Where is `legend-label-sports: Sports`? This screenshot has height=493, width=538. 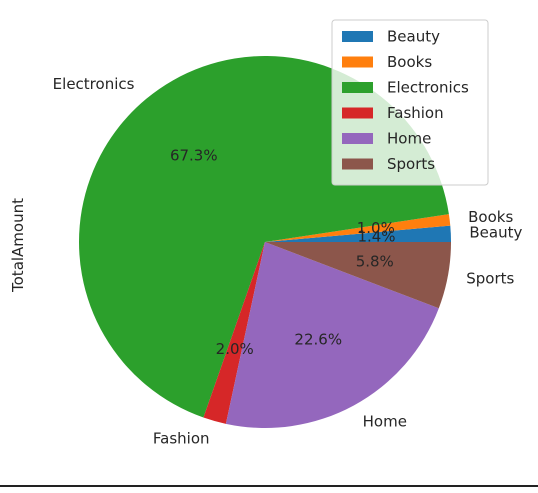 legend-label-sports: Sports is located at coordinates (411, 164).